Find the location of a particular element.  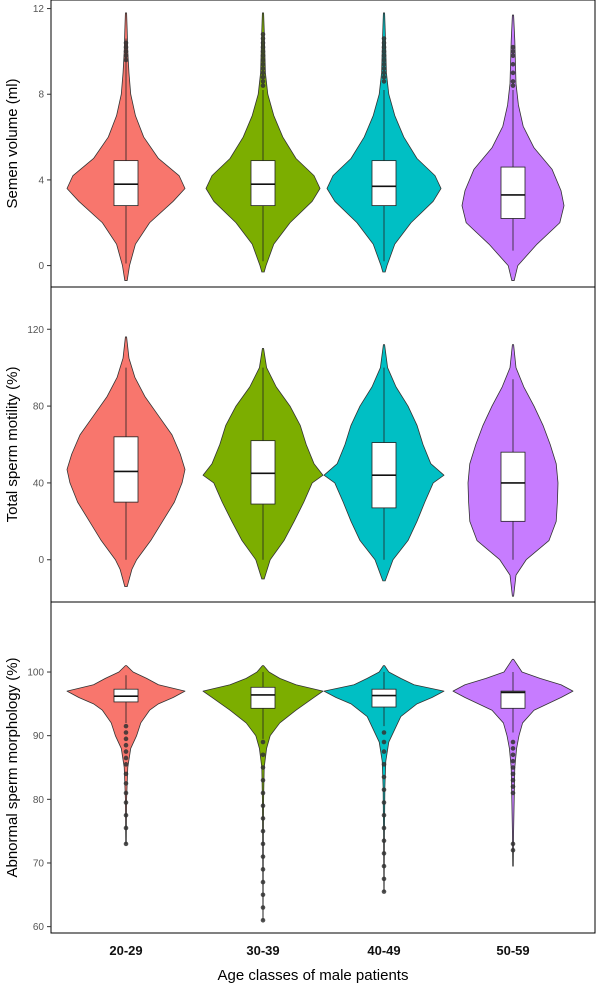

semen-volume-y-tick-label: 4 is located at coordinates (41, 180).